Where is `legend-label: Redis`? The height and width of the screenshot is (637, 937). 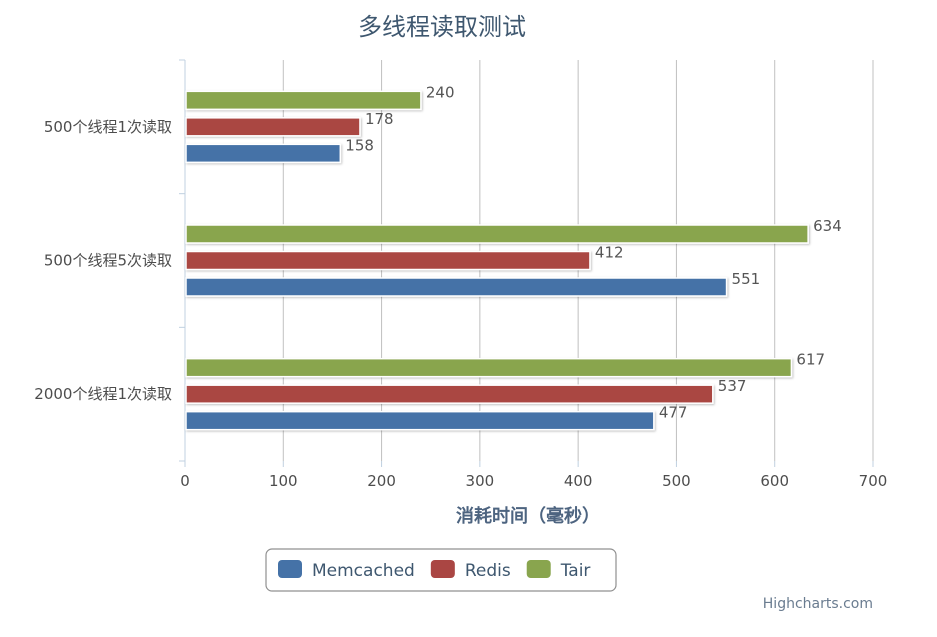
legend-label: Redis is located at coordinates (488, 571).